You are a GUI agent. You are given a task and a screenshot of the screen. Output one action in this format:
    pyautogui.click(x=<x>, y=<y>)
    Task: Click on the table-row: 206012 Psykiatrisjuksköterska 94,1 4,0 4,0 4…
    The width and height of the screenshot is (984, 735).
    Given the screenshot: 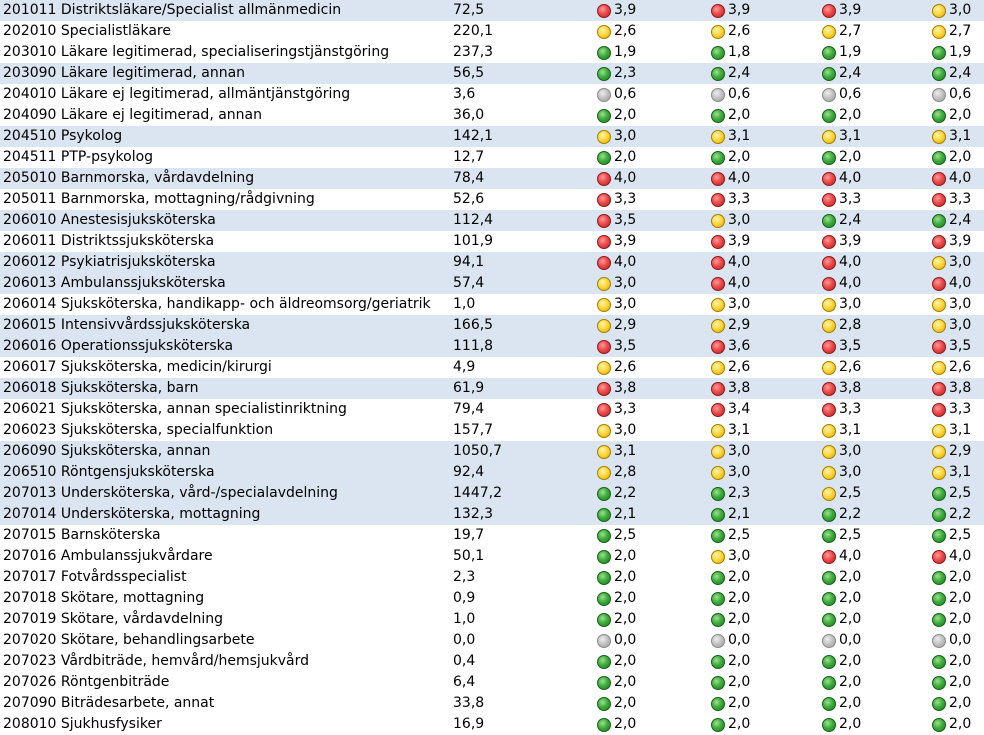 What is the action you would take?
    pyautogui.click(x=492, y=262)
    